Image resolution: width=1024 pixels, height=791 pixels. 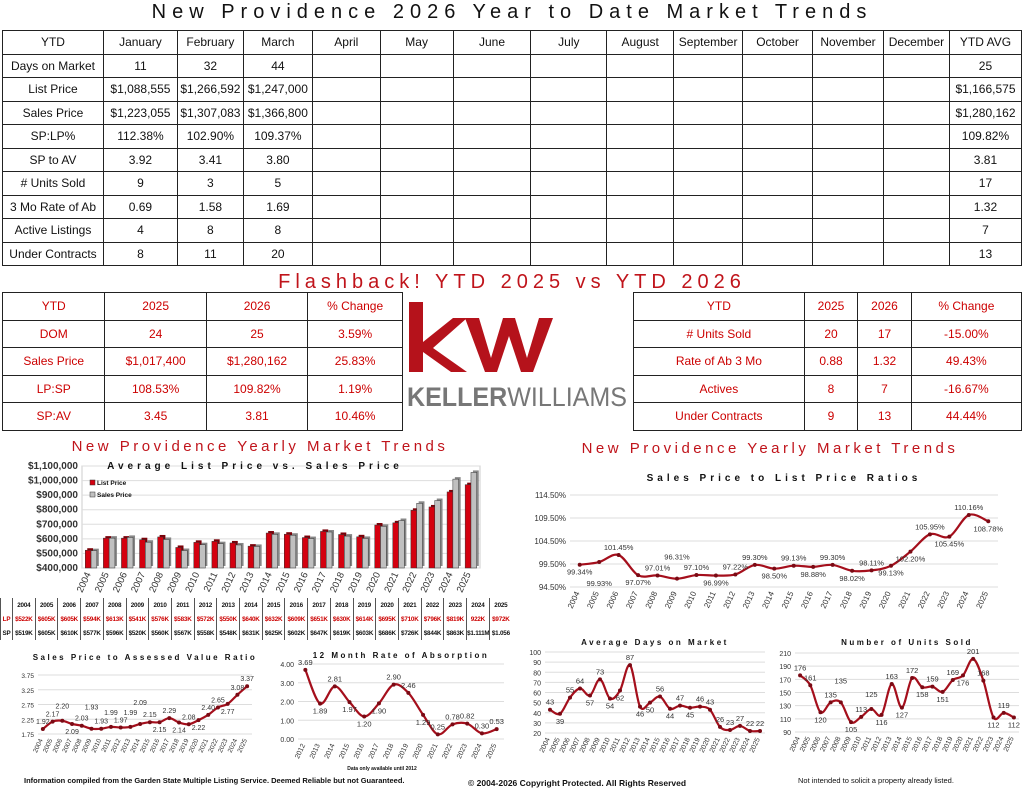 What do you see at coordinates (401, 655) in the screenshot?
I see `chart-title: 12 Month Rate of Absorption` at bounding box center [401, 655].